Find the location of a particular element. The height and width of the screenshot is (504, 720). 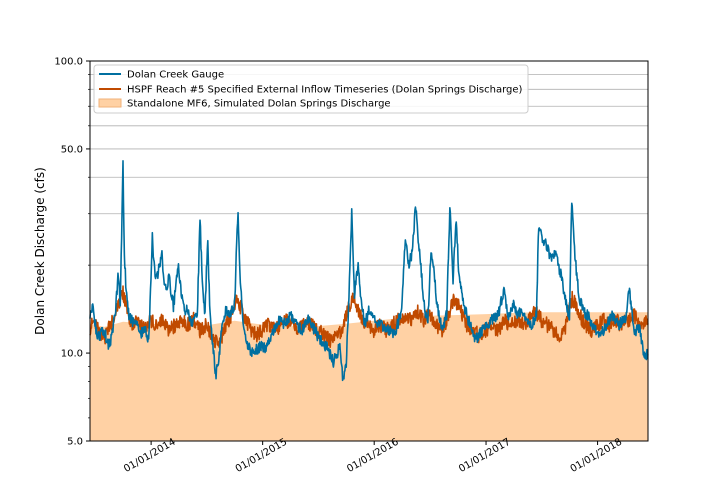

y-tick-label: 5.0 is located at coordinates (75, 442).